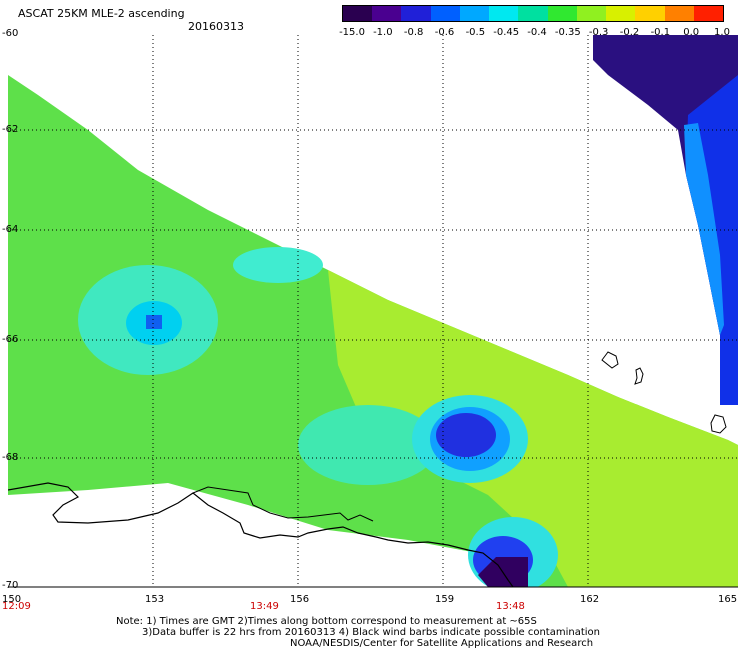 This screenshot has height=650, width=740. I want to click on colorbar-label: -15.0, so click(352, 32).